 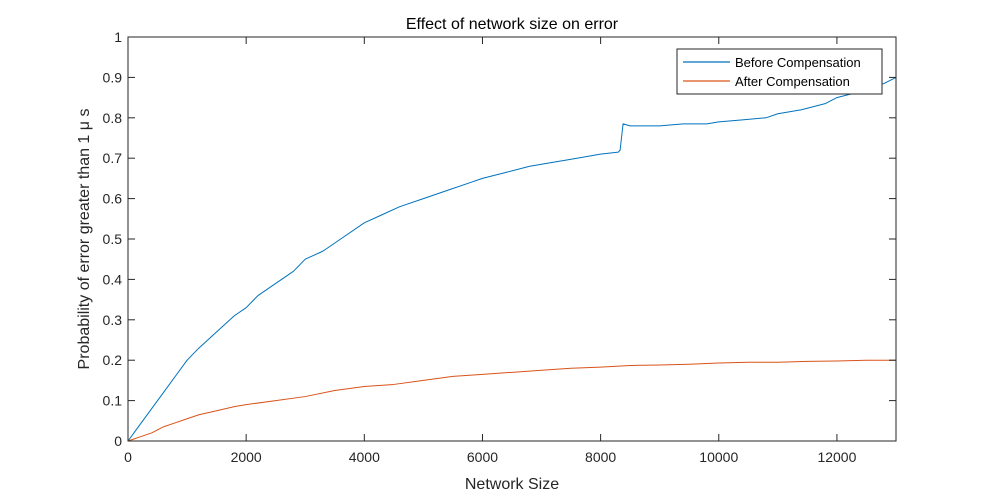 I want to click on legend-label-before: Before Compensation, so click(x=798, y=62).